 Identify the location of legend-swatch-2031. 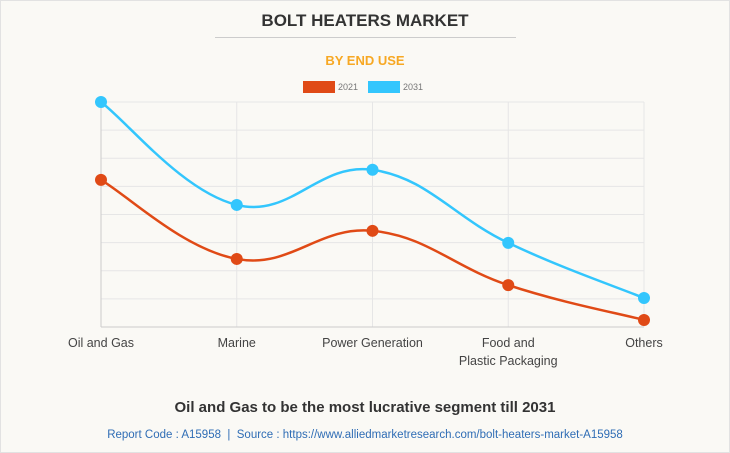
(384, 87).